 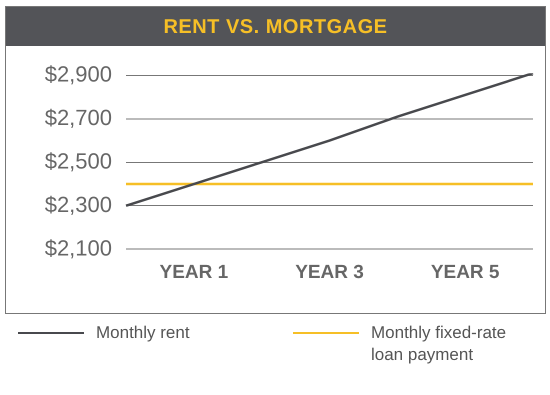 What do you see at coordinates (439, 344) in the screenshot?
I see `legend-label: Monthly fixed-rate loan payment` at bounding box center [439, 344].